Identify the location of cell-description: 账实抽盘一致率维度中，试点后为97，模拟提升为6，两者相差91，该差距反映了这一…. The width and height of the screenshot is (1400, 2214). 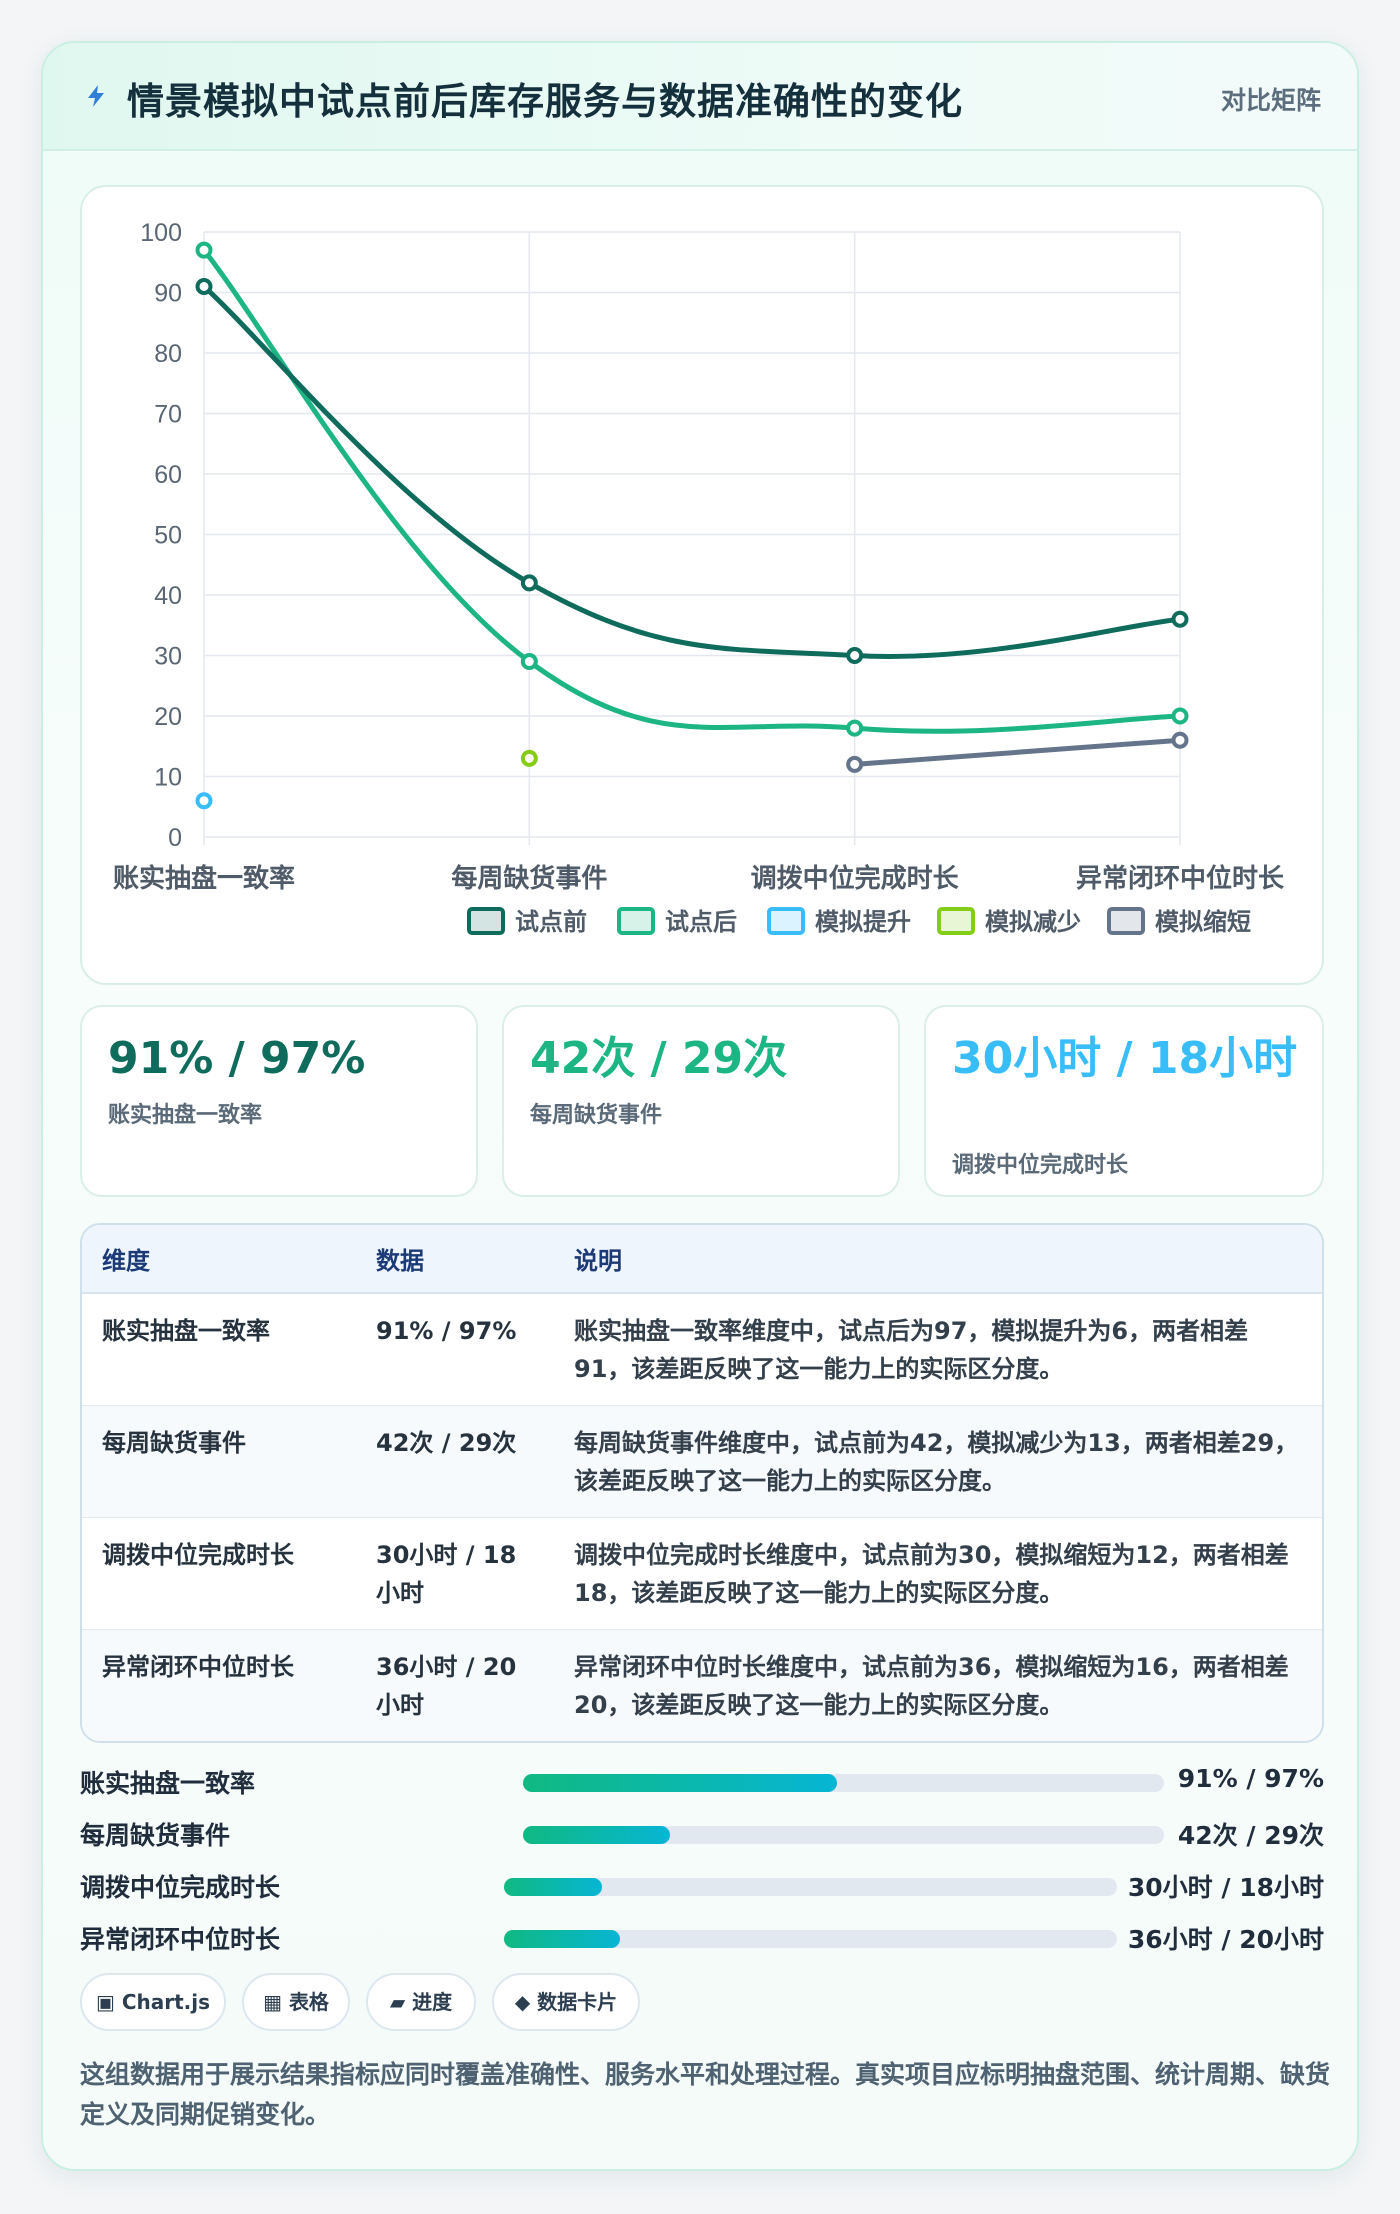
(938, 1349).